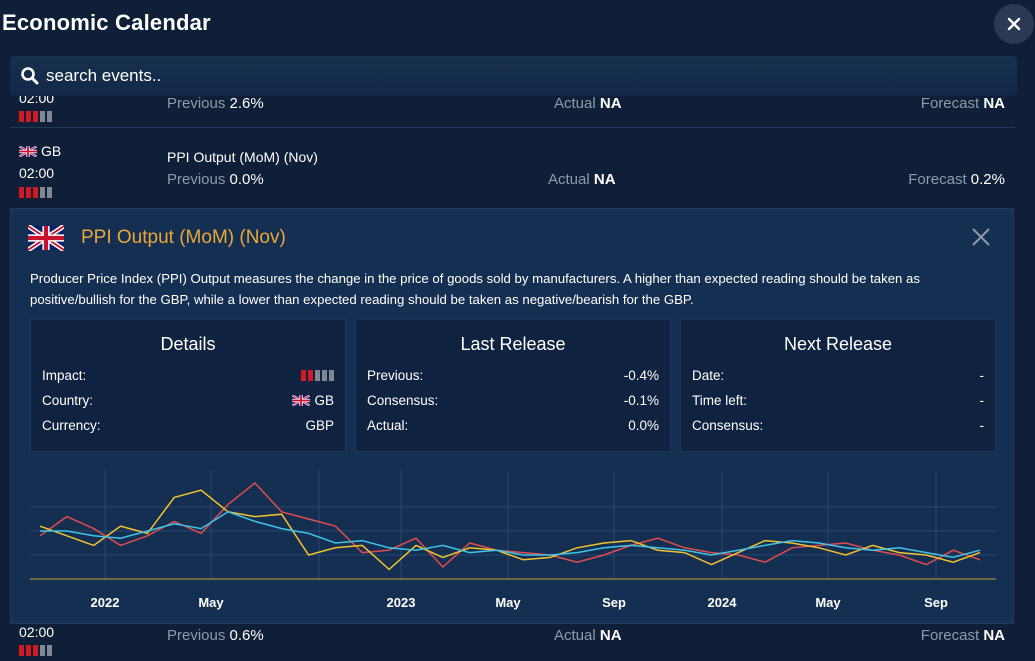 The image size is (1035, 661). What do you see at coordinates (513, 400) in the screenshot?
I see `consensus-row: Consensus: -0.1%` at bounding box center [513, 400].